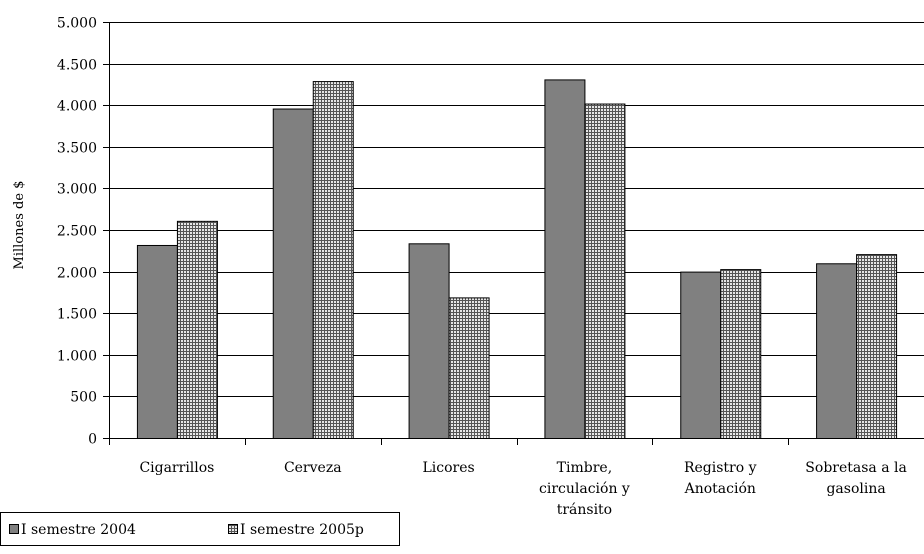 The width and height of the screenshot is (924, 554). Describe the element at coordinates (77, 315) in the screenshot. I see `y-tick-label: 1.500` at that location.